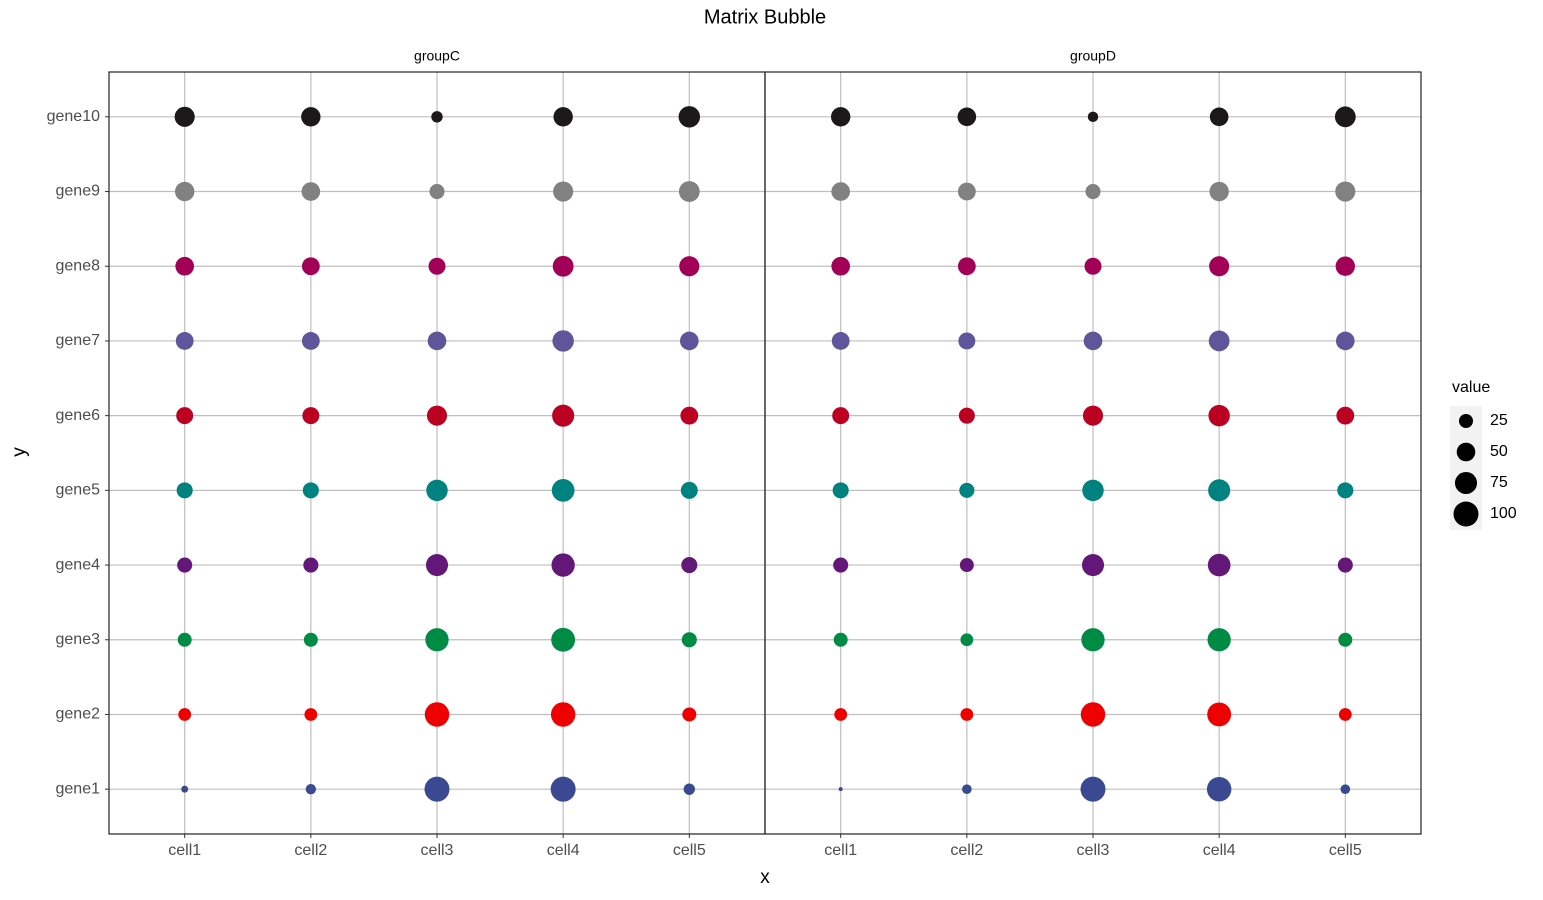 The height and width of the screenshot is (900, 1543). What do you see at coordinates (1471, 387) in the screenshot?
I see `legend-title: value` at bounding box center [1471, 387].